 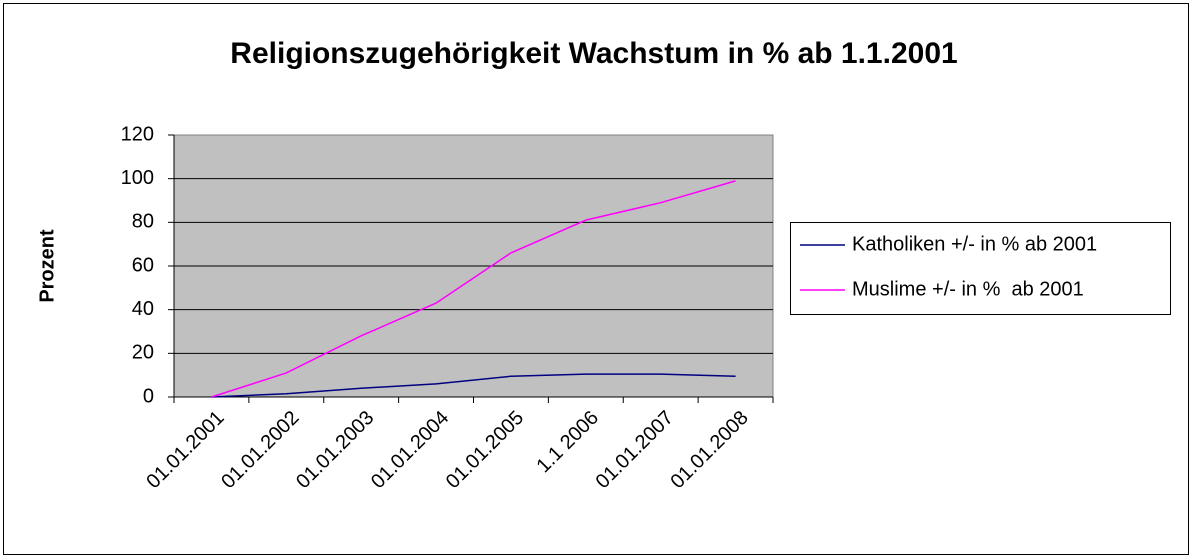 What do you see at coordinates (137, 134) in the screenshot?
I see `y-tick-label: 120` at bounding box center [137, 134].